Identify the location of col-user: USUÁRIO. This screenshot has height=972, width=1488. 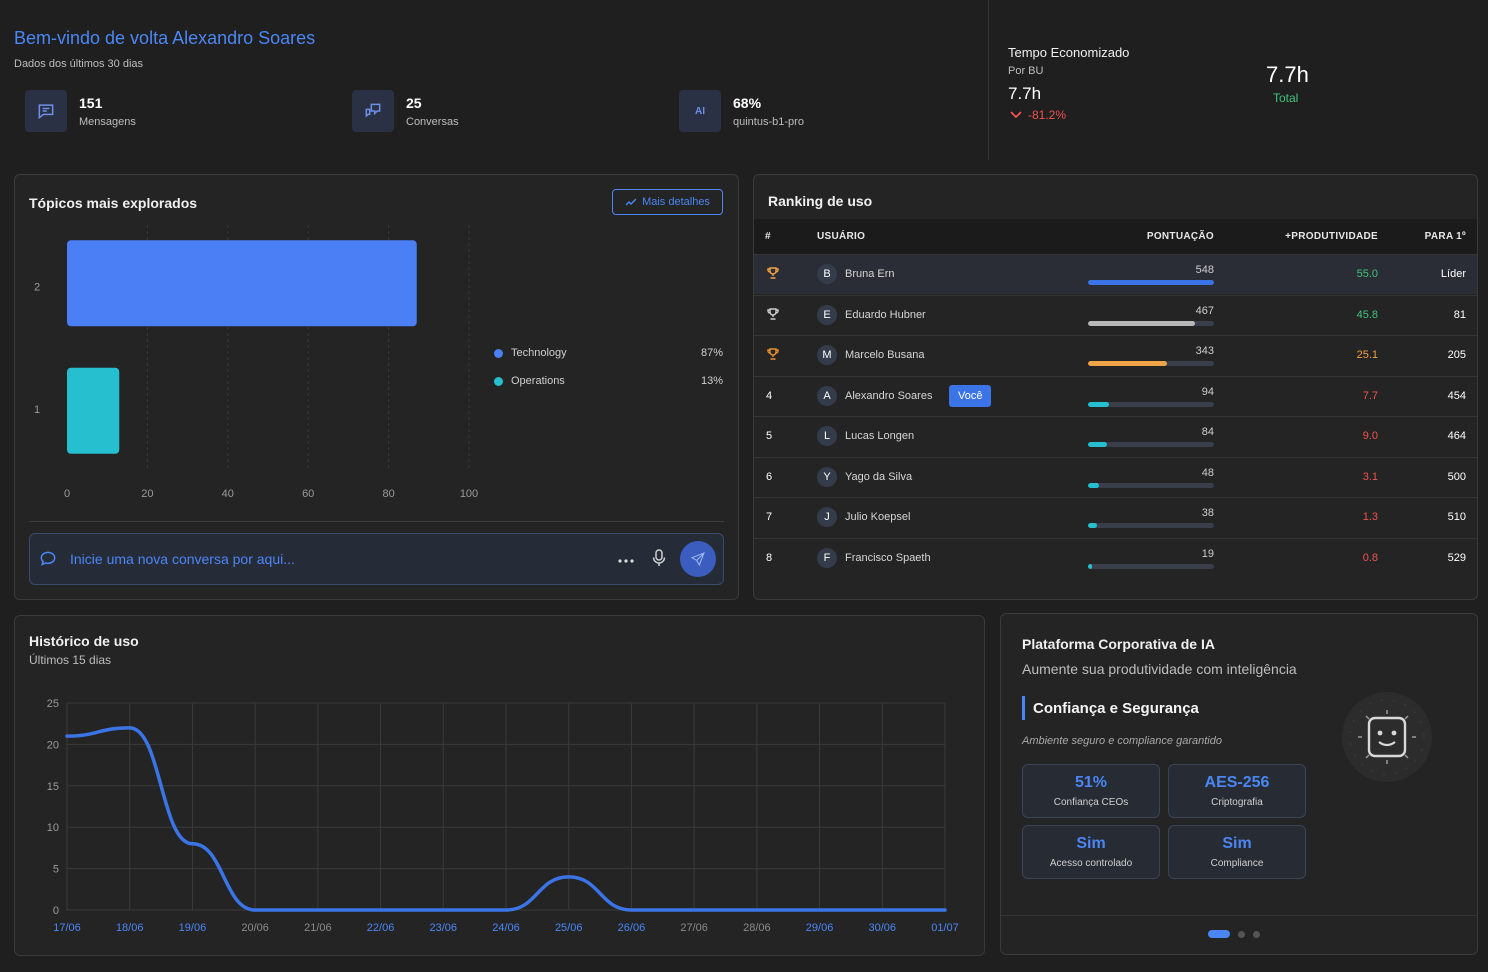
(841, 236).